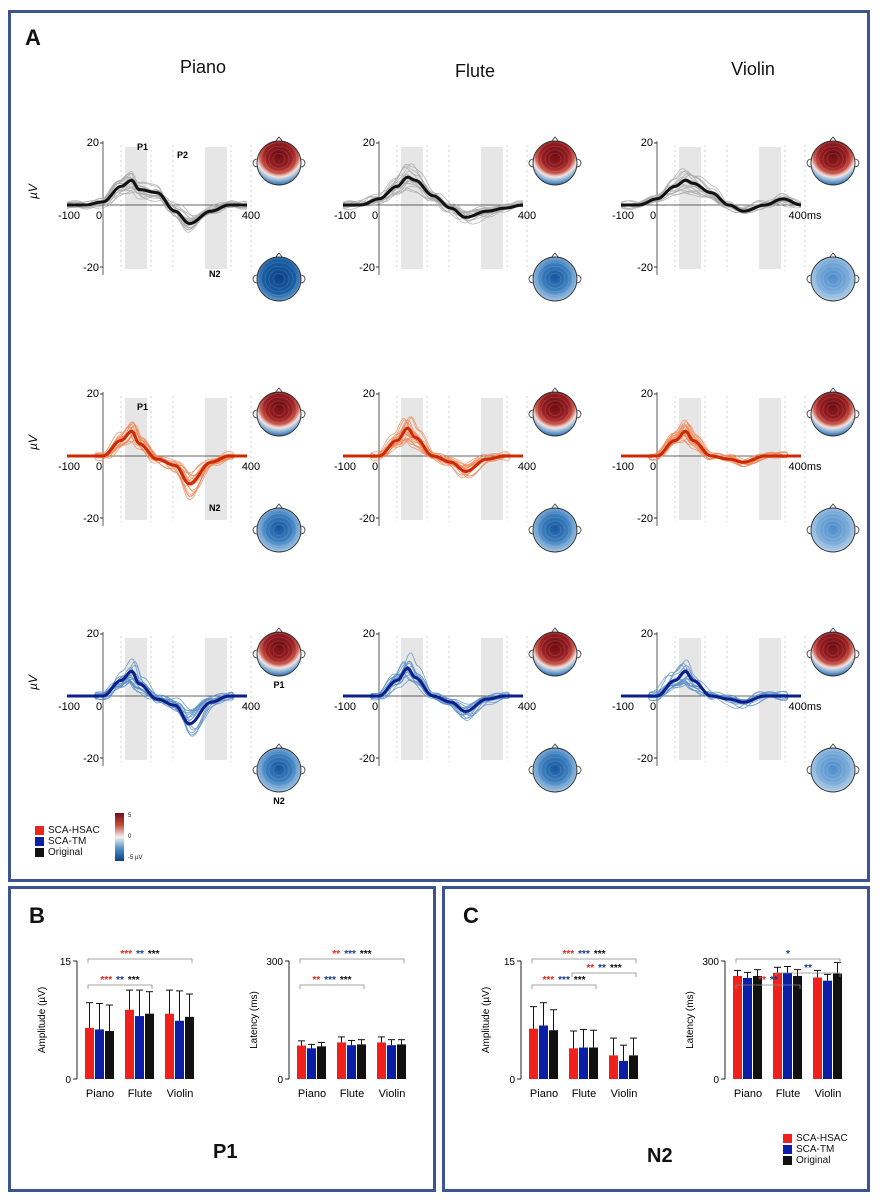  What do you see at coordinates (66, 962) in the screenshot?
I see `y-tick-label: 15` at bounding box center [66, 962].